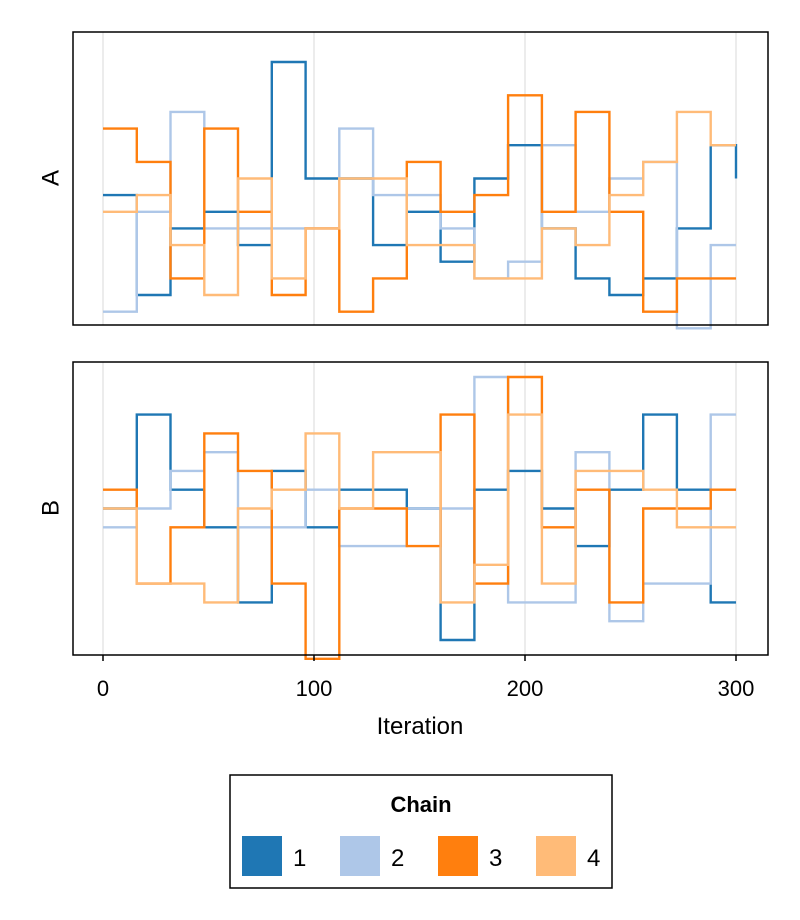  Describe the element at coordinates (314, 688) in the screenshot. I see `x-tick-label-100: 100` at that location.